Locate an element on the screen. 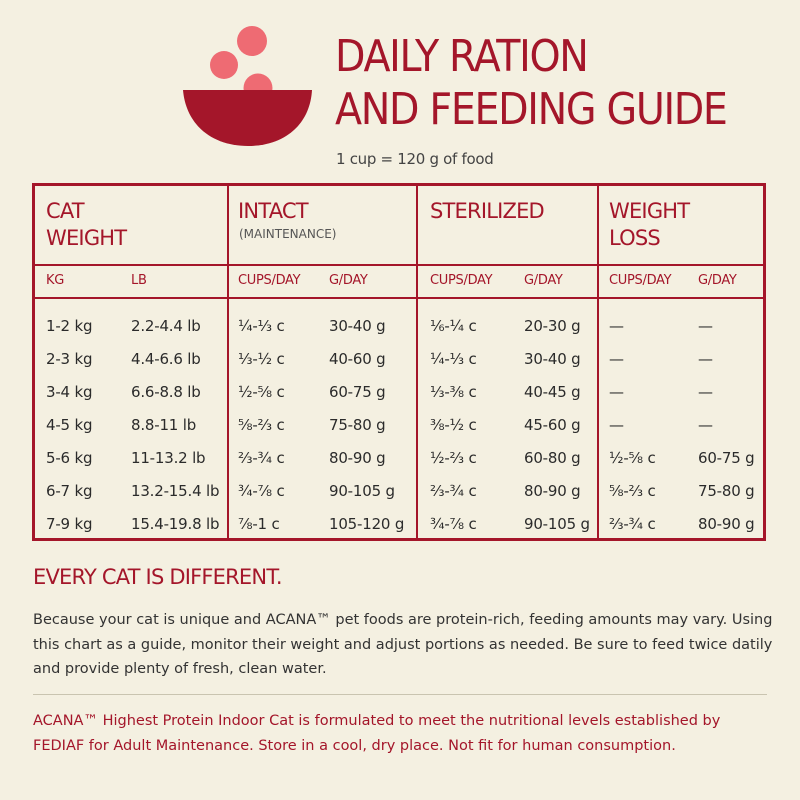 This screenshot has width=800, height=800. table-cell: 3-4 kg is located at coordinates (69, 392).